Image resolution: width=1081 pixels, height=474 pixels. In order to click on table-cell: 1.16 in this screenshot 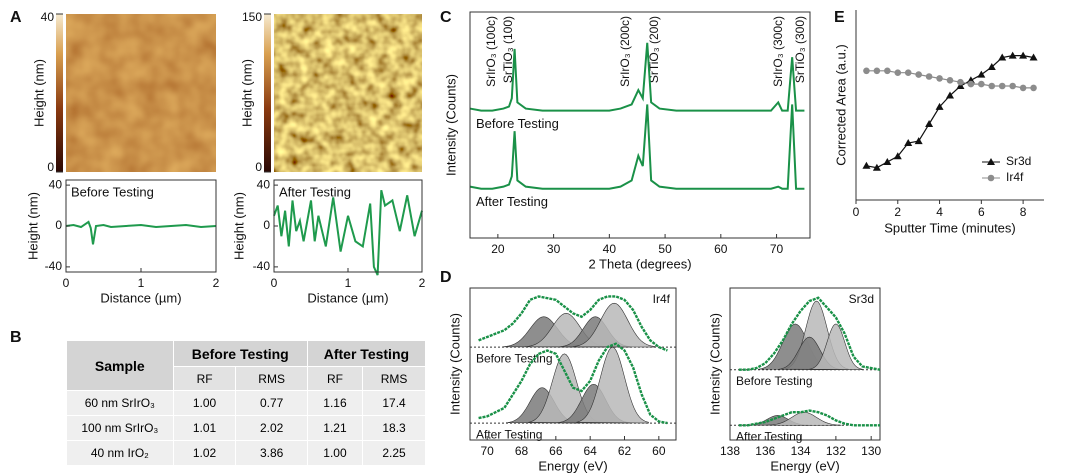, I will do `click(335, 403)`.